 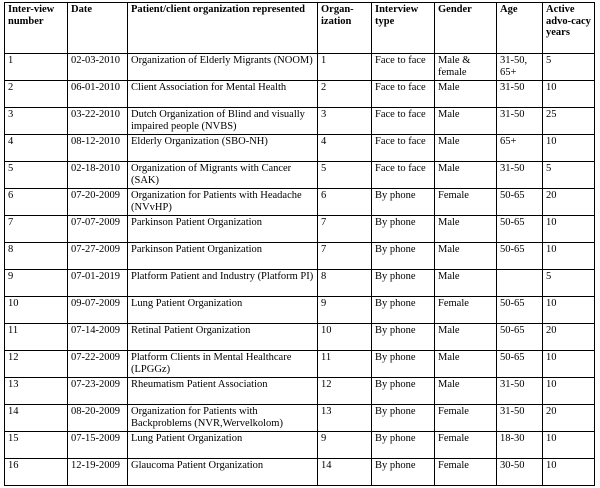 I want to click on header-cell: Interview type, so click(x=403, y=28).